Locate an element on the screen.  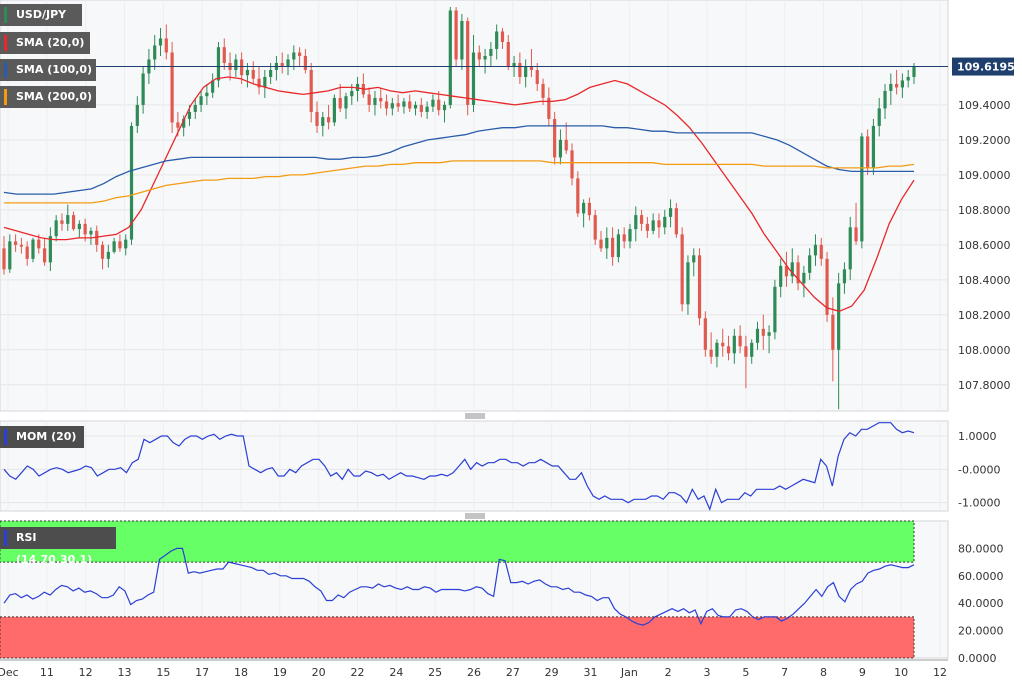
rsi-label: RSI (14,70,30,1) is located at coordinates (54, 548).